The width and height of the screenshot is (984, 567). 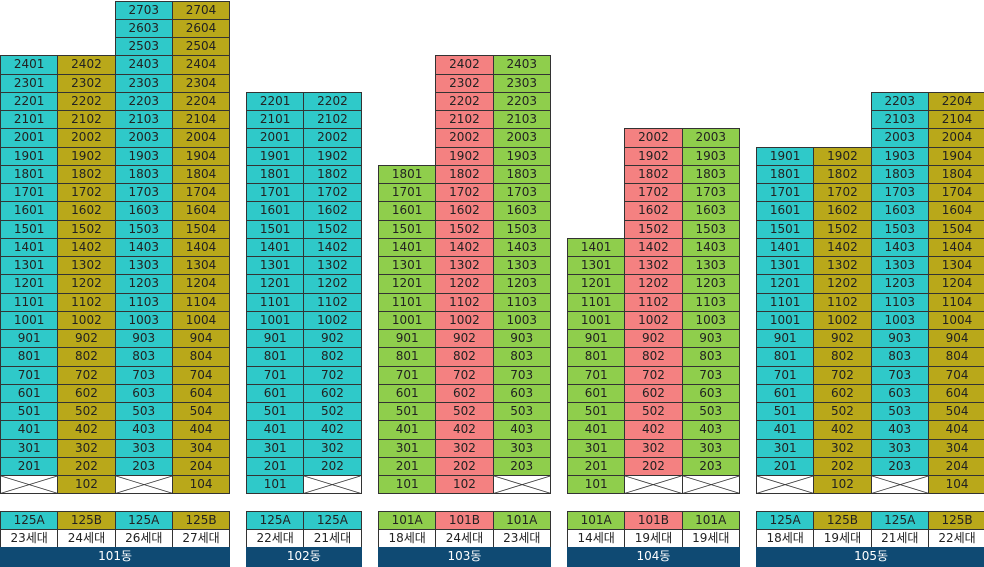 What do you see at coordinates (785, 156) in the screenshot?
I see `unit-cell: 1901` at bounding box center [785, 156].